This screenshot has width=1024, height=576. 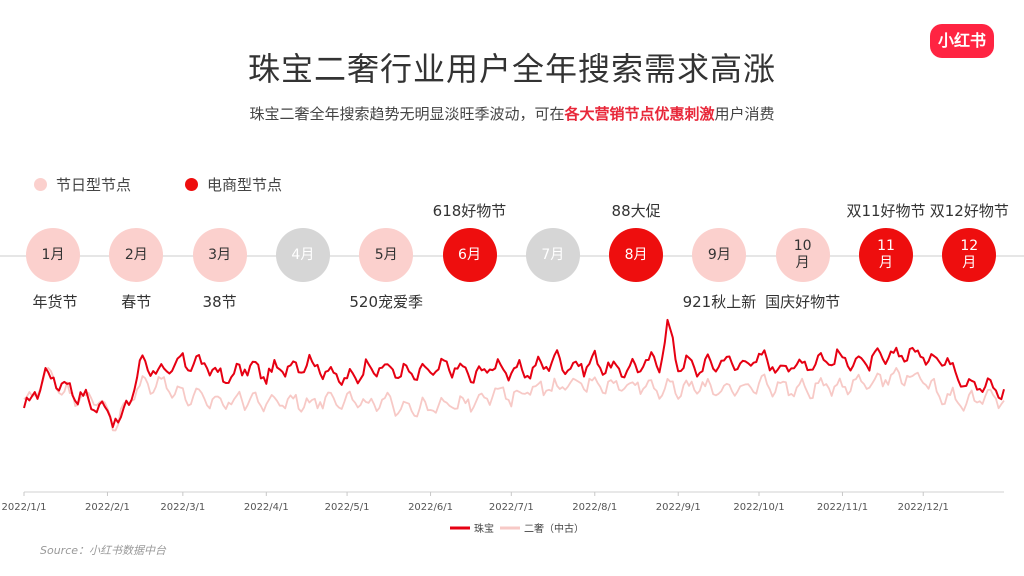 What do you see at coordinates (107, 507) in the screenshot?
I see `x-tick-label: 2022/2/1` at bounding box center [107, 507].